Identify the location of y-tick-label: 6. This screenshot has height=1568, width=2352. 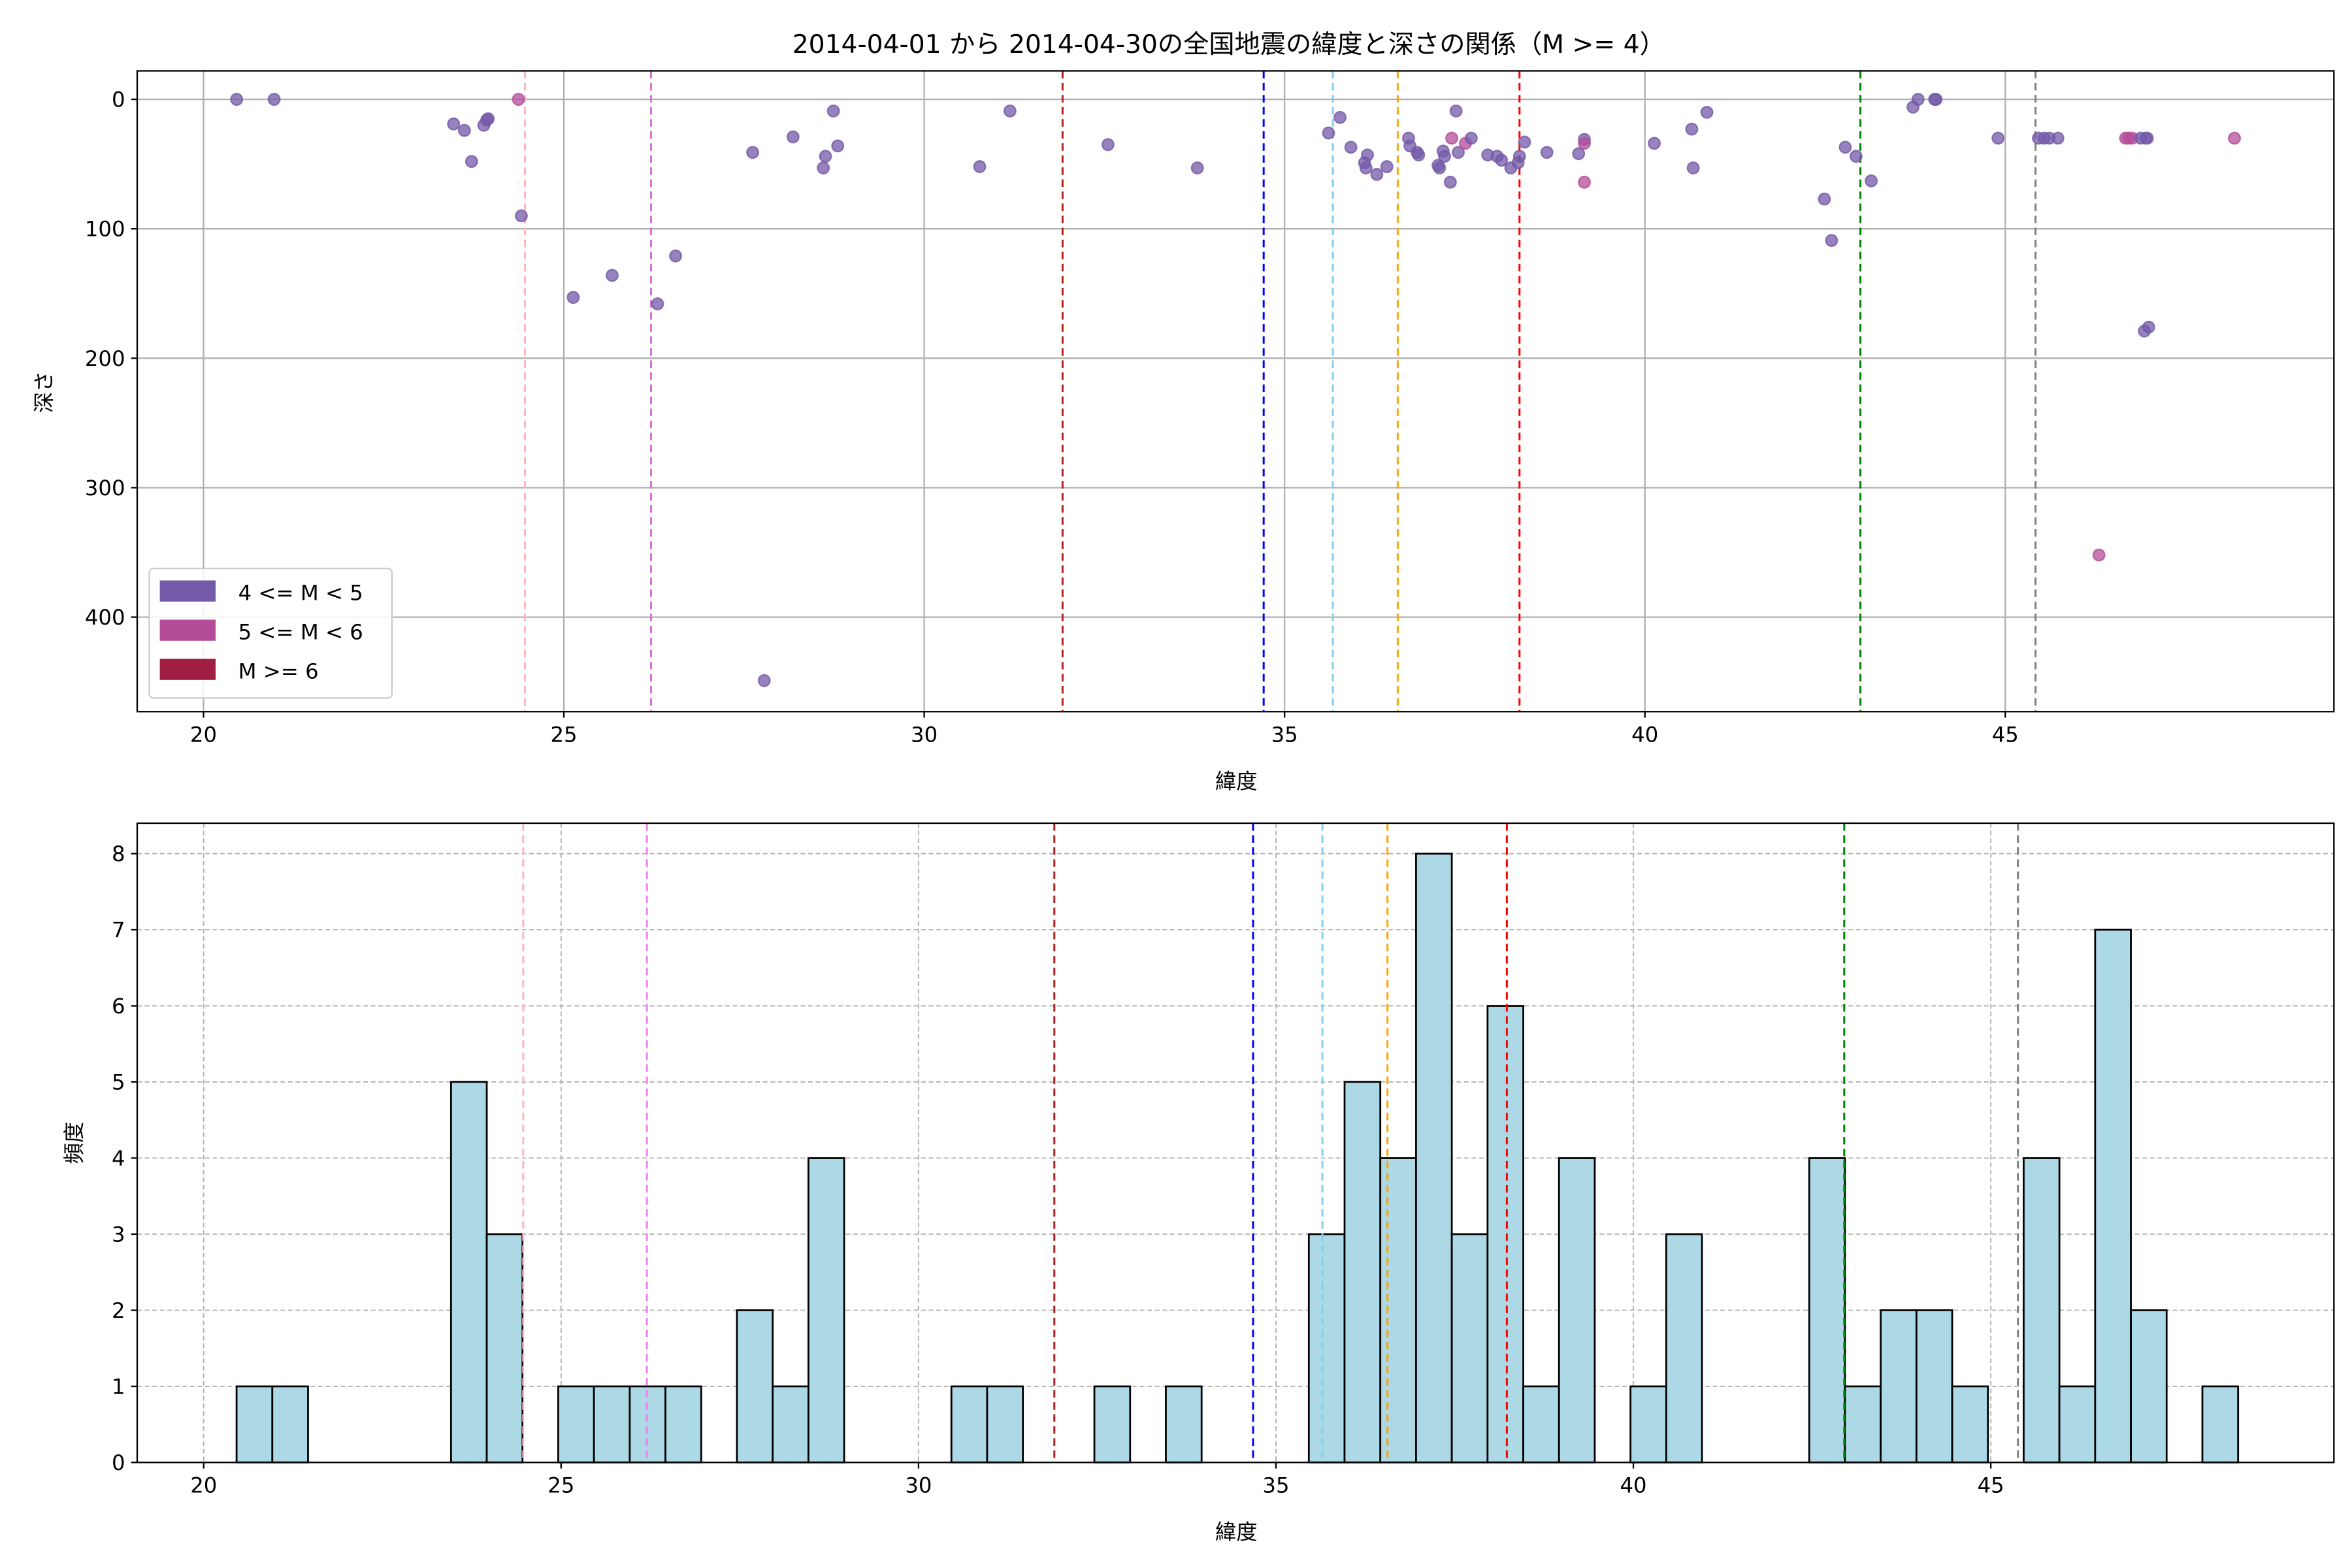
(118, 1006).